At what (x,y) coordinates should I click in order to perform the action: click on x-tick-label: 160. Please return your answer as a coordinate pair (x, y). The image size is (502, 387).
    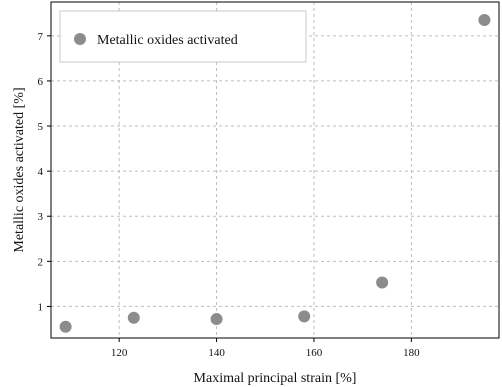
    Looking at the image, I should click on (314, 353).